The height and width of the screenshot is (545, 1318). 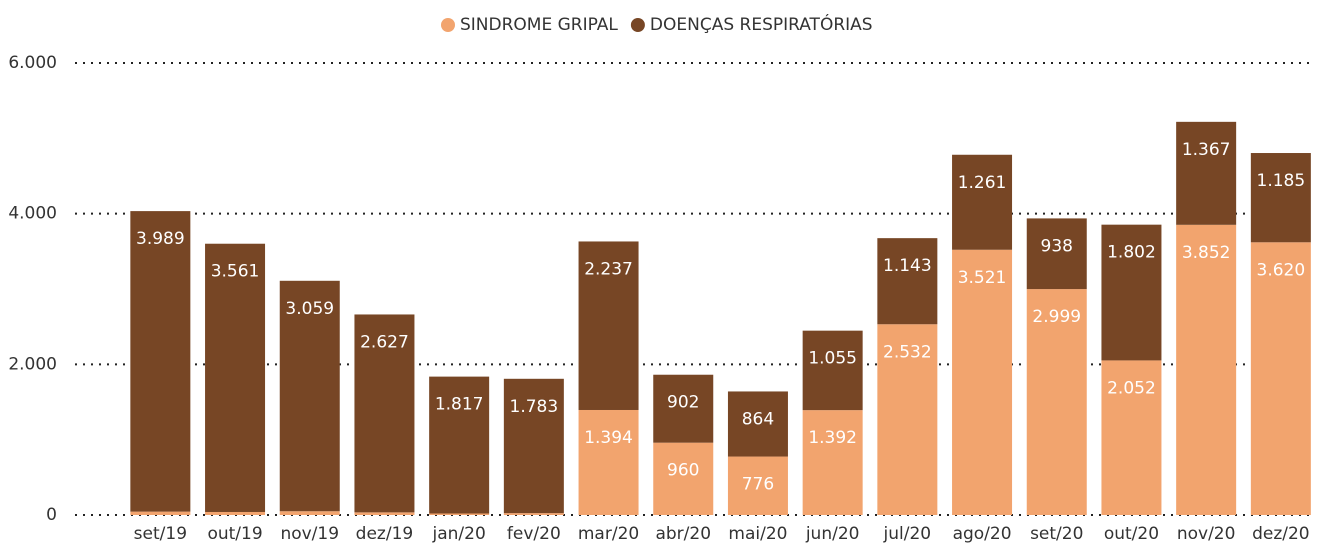 What do you see at coordinates (832, 534) in the screenshot?
I see `x-tick-label: jun/20` at bounding box center [832, 534].